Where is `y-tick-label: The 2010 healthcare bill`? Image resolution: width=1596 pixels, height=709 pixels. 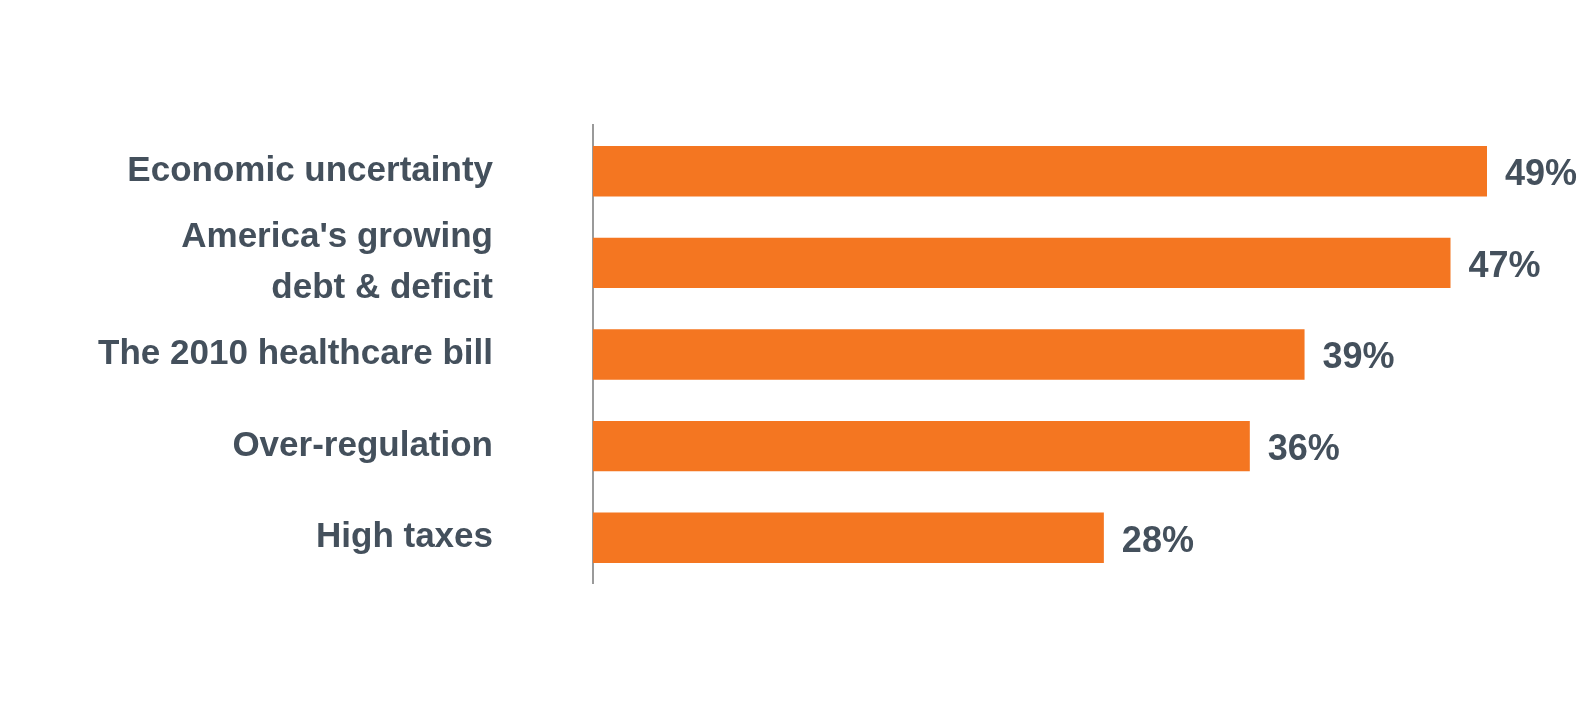
y-tick-label: The 2010 healthcare bill is located at coordinates (295, 352).